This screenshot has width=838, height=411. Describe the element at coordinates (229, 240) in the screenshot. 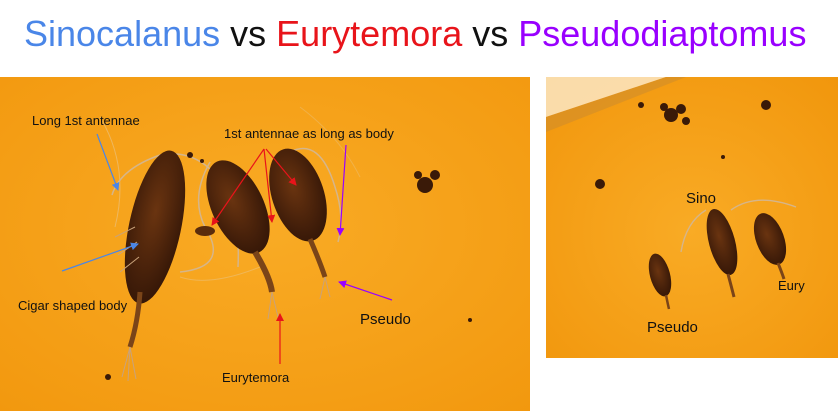

I see `copepod-eurytemora` at that location.